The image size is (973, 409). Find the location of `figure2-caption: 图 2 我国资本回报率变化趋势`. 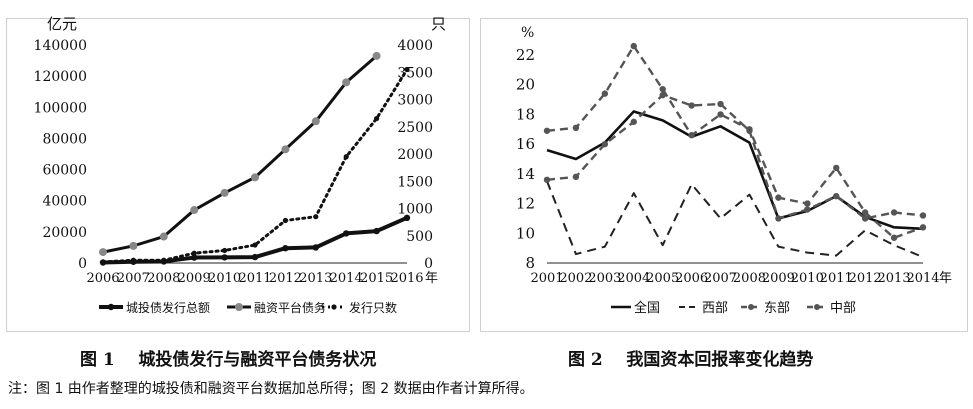

figure2-caption: 图 2 我国资本回报率变化趋势 is located at coordinates (691, 360).